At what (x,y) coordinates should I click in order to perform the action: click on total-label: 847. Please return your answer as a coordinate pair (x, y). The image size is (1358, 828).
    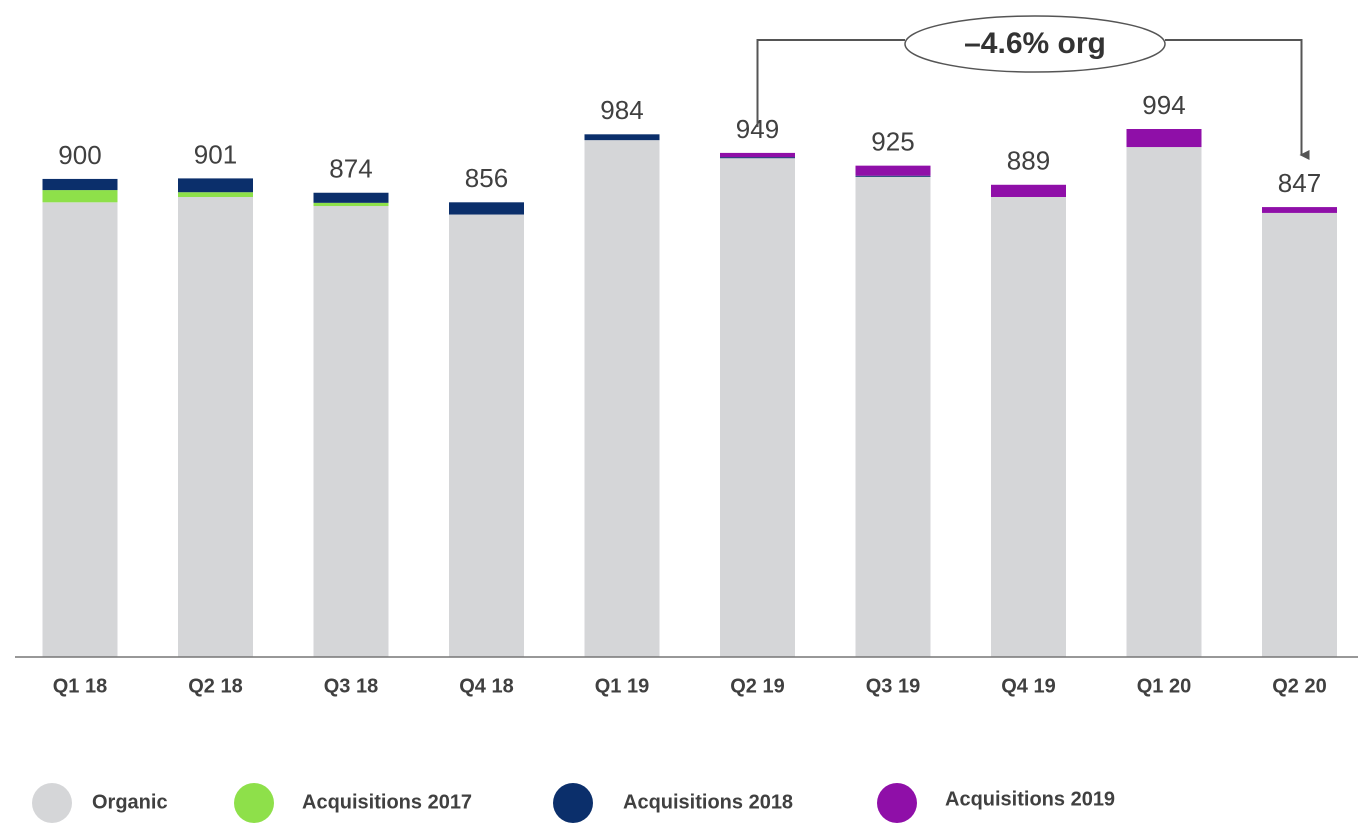
    Looking at the image, I should click on (1299, 183).